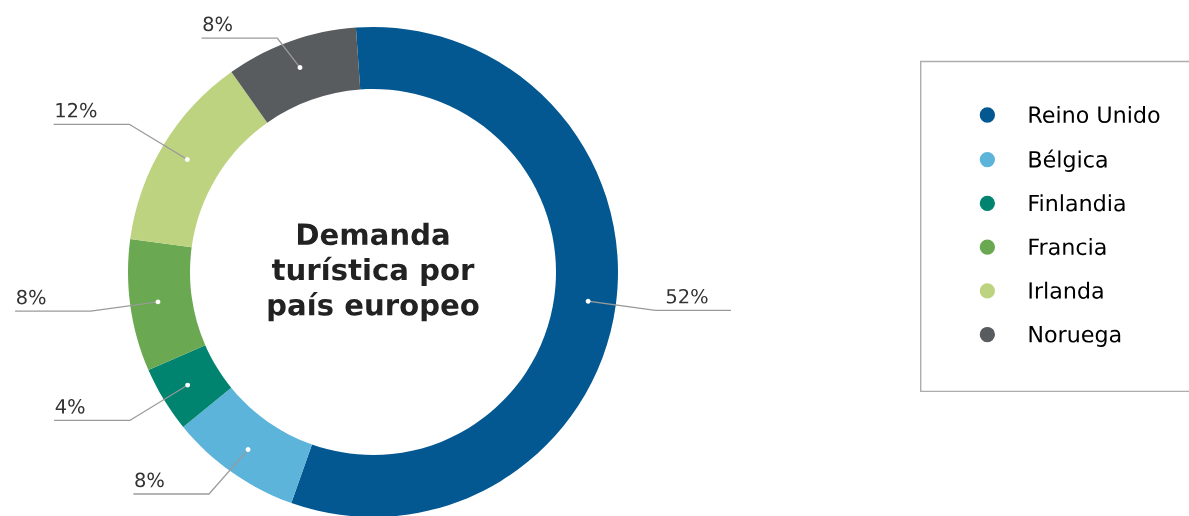 This screenshot has height=516, width=1189. Describe the element at coordinates (1068, 161) in the screenshot. I see `legend-label: Bélgica` at that location.